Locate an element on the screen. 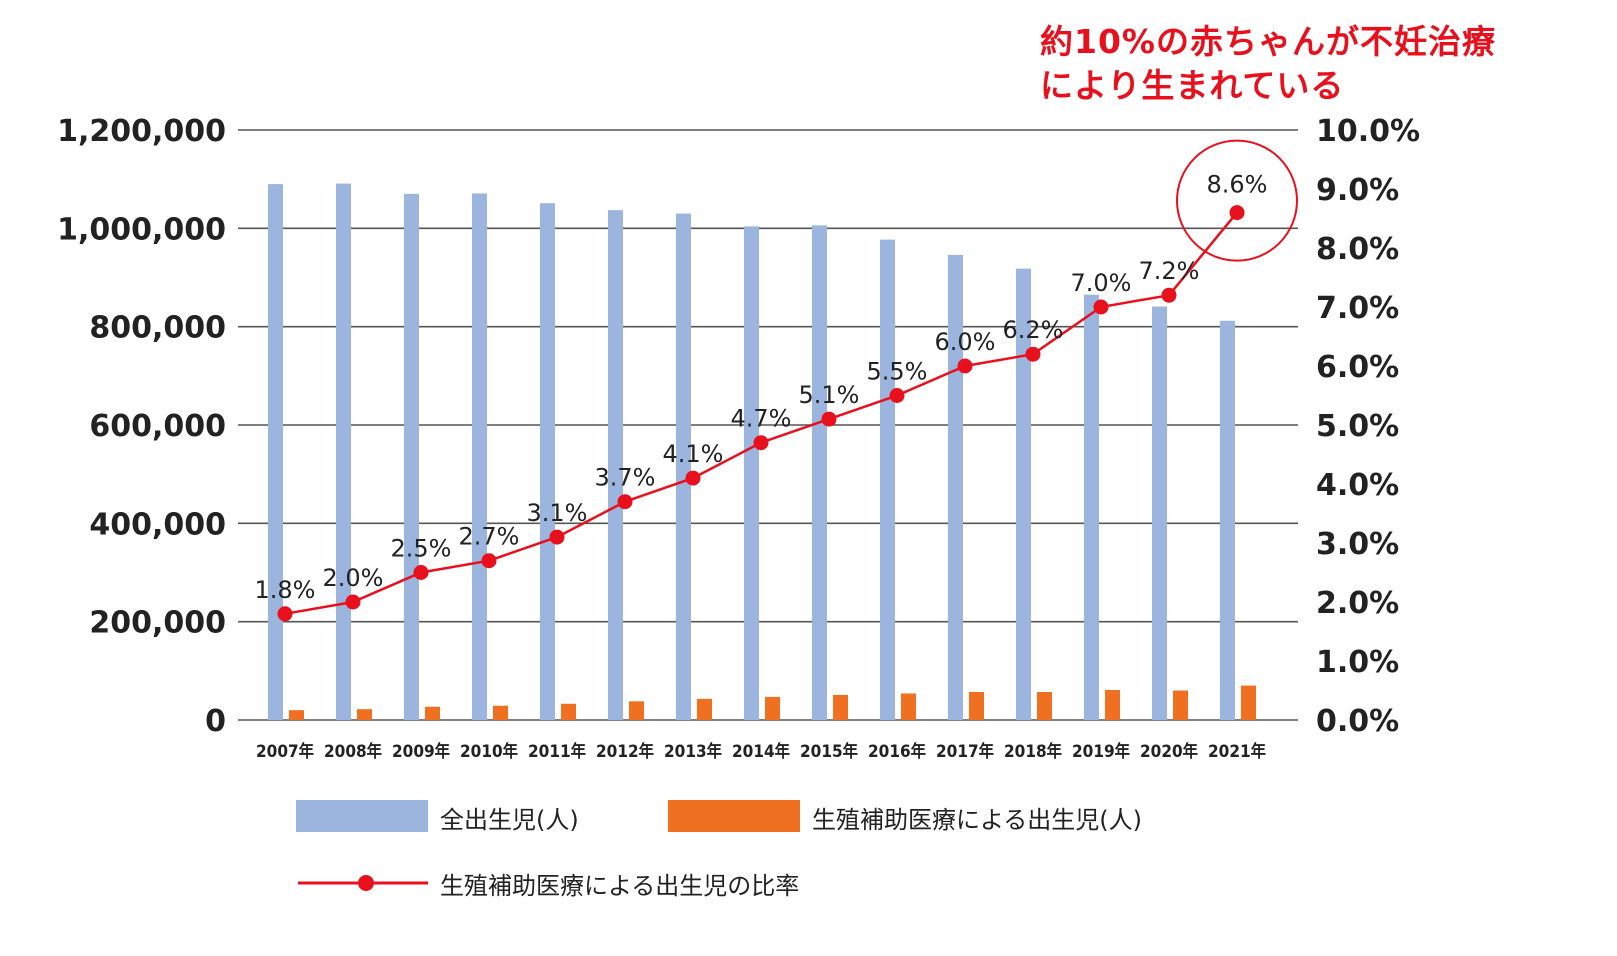 This screenshot has width=1617, height=956. legend-item-ratio: 生殖補助医療による出生児の比率 is located at coordinates (619, 883).